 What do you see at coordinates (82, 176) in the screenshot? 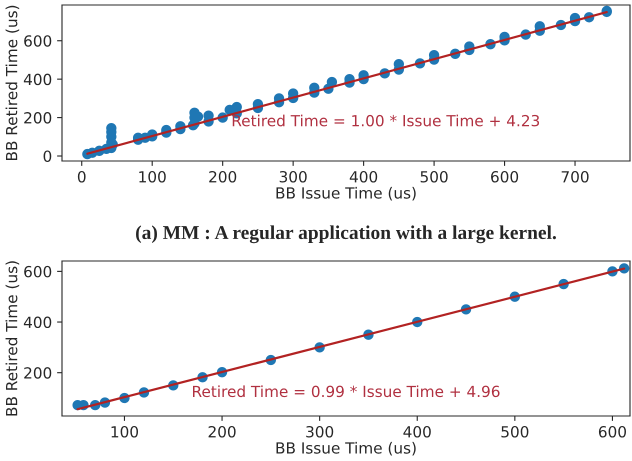
I see `x-tick-label: 0` at bounding box center [82, 176].